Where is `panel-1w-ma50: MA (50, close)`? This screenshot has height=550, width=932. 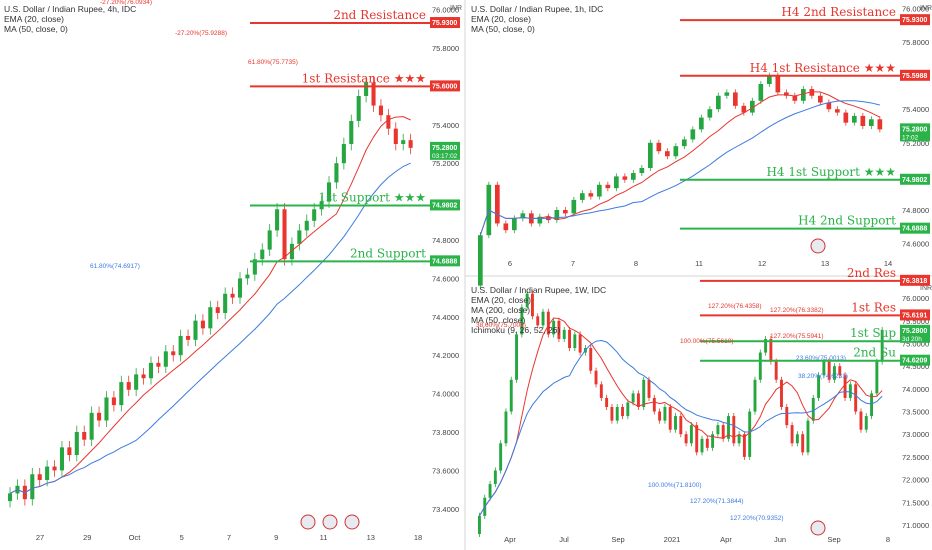 panel-1w-ma50: MA (50, close) is located at coordinates (498, 320).